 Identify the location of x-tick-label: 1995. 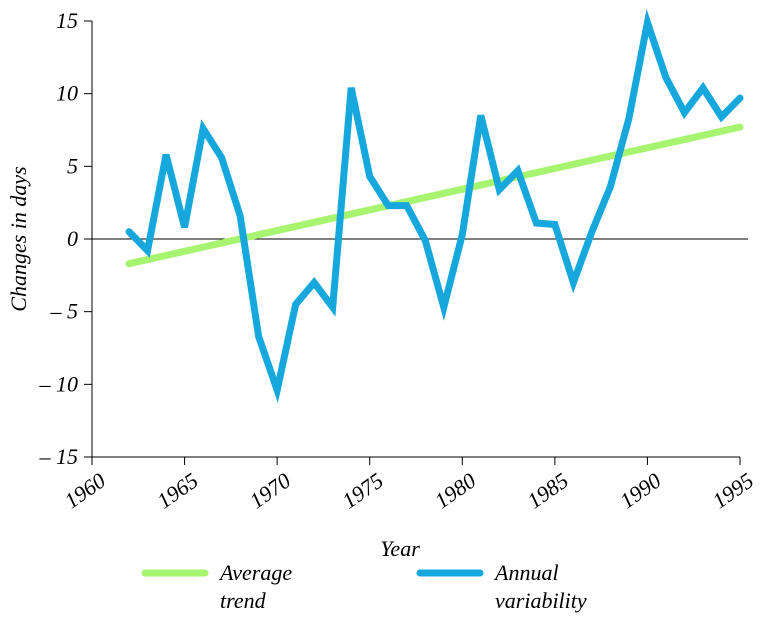
(733, 491).